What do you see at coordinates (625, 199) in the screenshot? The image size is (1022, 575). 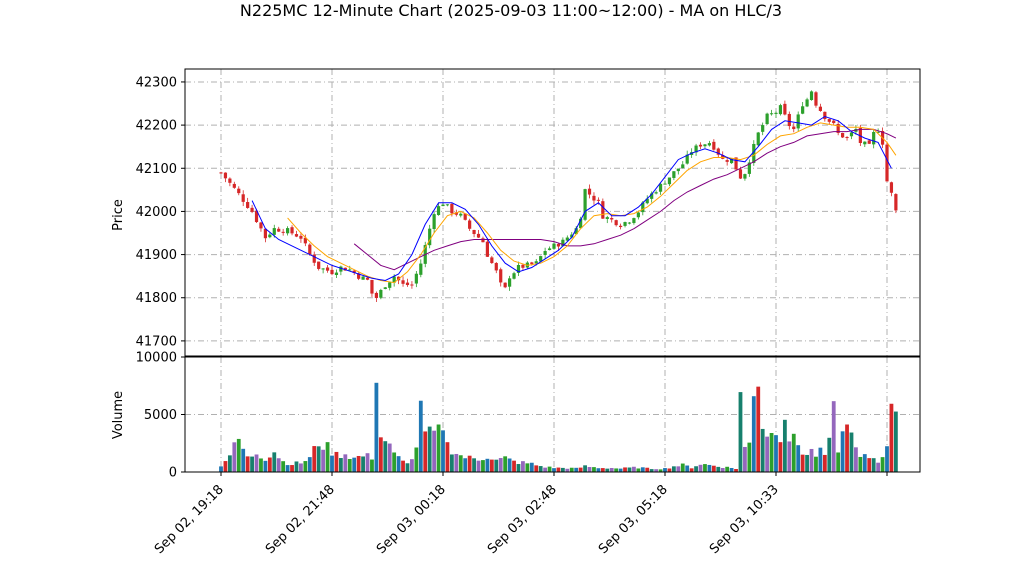 I see `ma-slow-line` at bounding box center [625, 199].